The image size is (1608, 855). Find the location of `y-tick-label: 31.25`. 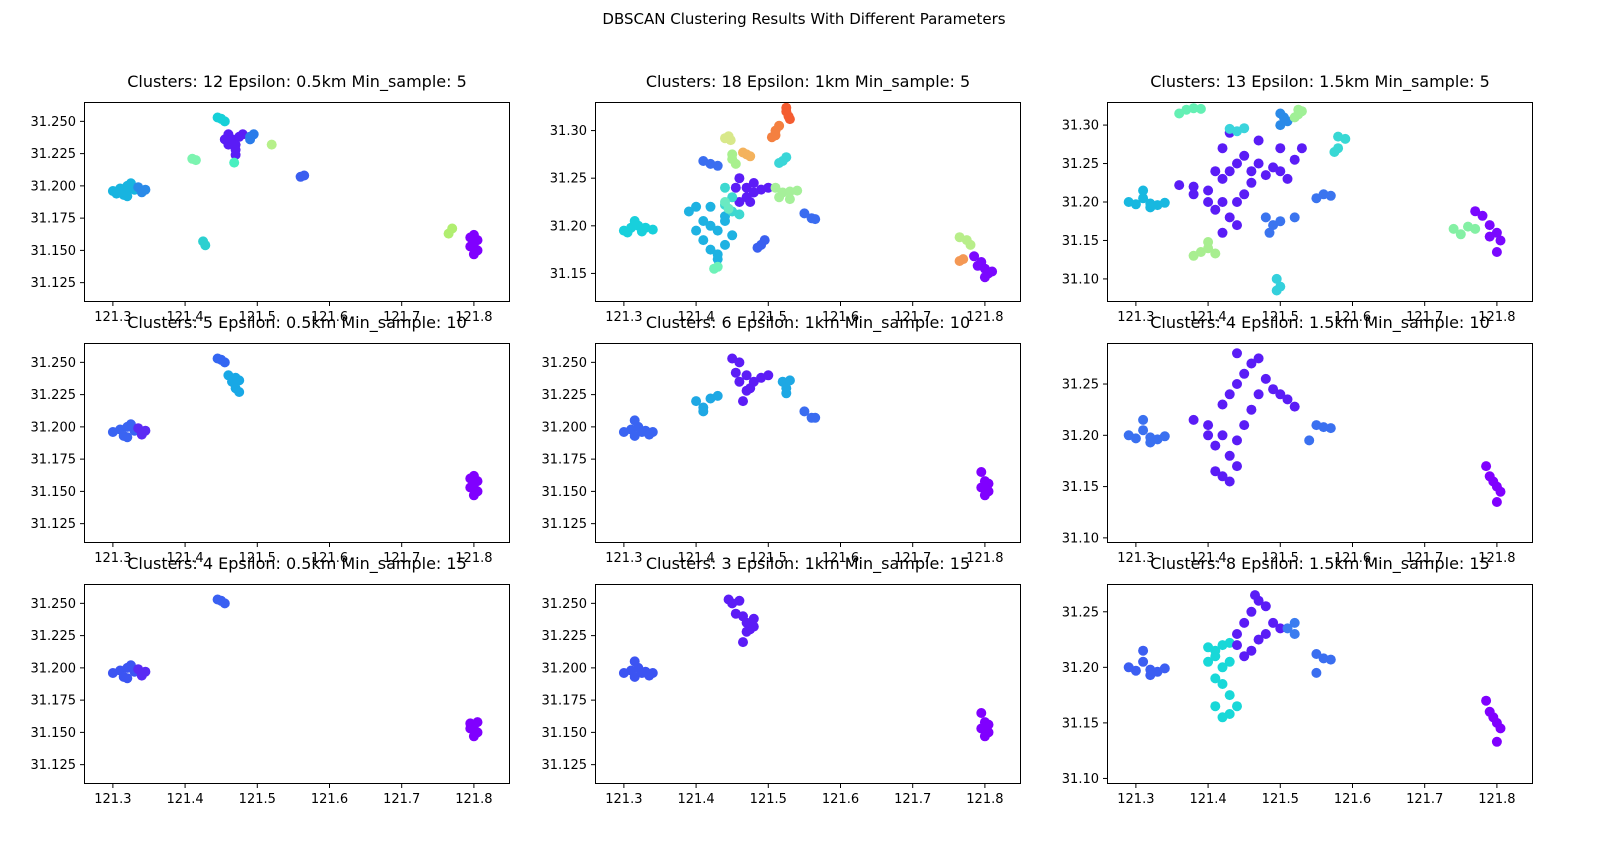

y-tick-label: 31.25 is located at coordinates (1080, 164).